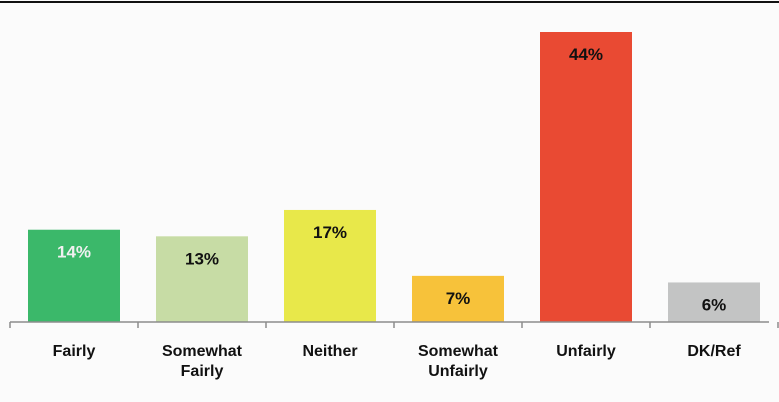 Image resolution: width=779 pixels, height=402 pixels. I want to click on data-label-neither: 17%, so click(330, 232).